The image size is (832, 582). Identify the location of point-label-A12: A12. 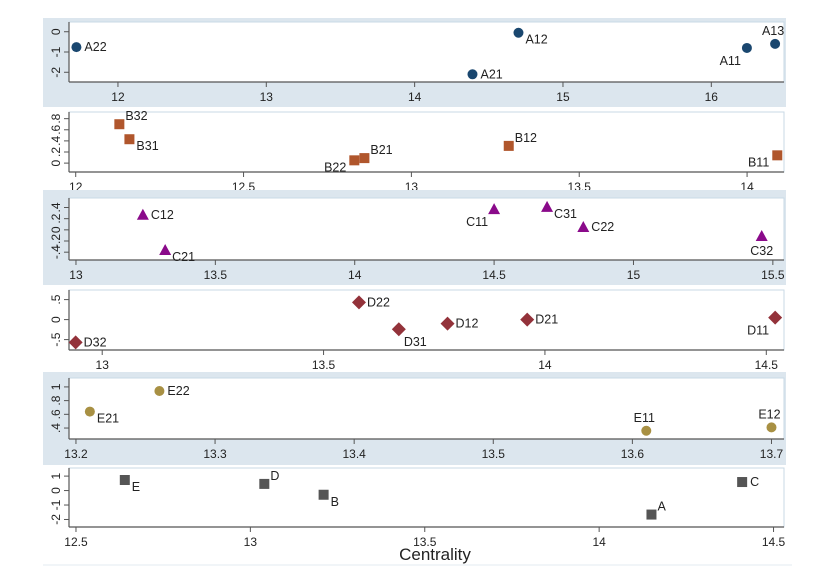
(536, 40).